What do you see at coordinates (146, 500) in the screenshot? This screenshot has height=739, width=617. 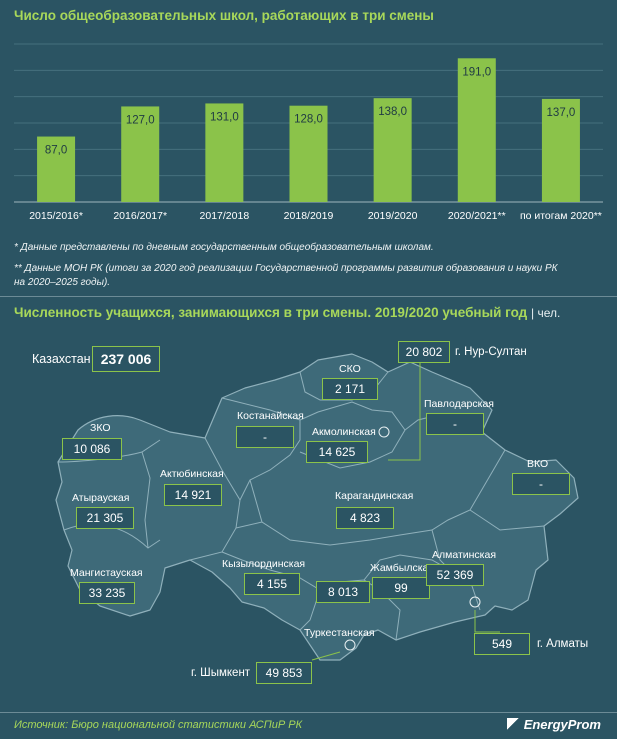 I see `border-zko-atyr` at bounding box center [146, 500].